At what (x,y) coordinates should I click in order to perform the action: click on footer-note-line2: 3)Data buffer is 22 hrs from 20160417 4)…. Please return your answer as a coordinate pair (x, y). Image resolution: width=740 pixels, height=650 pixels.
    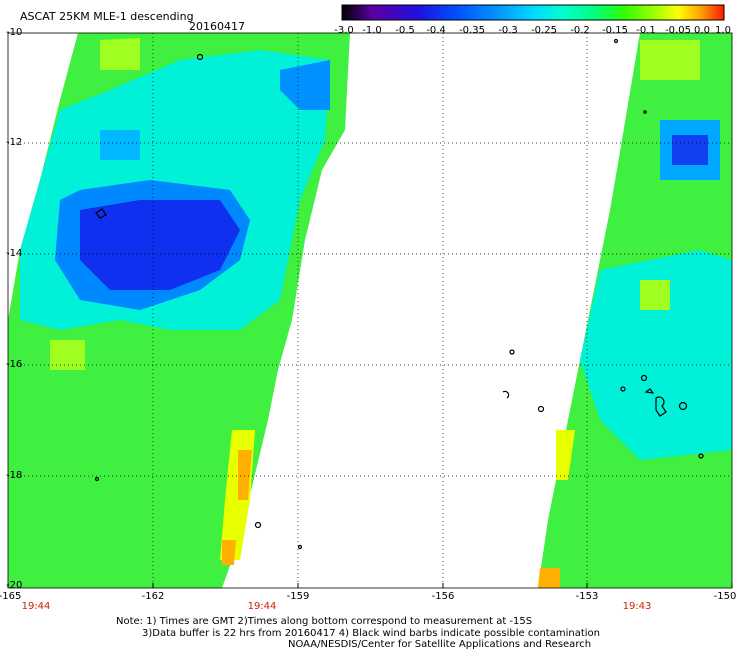
    Looking at the image, I should click on (371, 633).